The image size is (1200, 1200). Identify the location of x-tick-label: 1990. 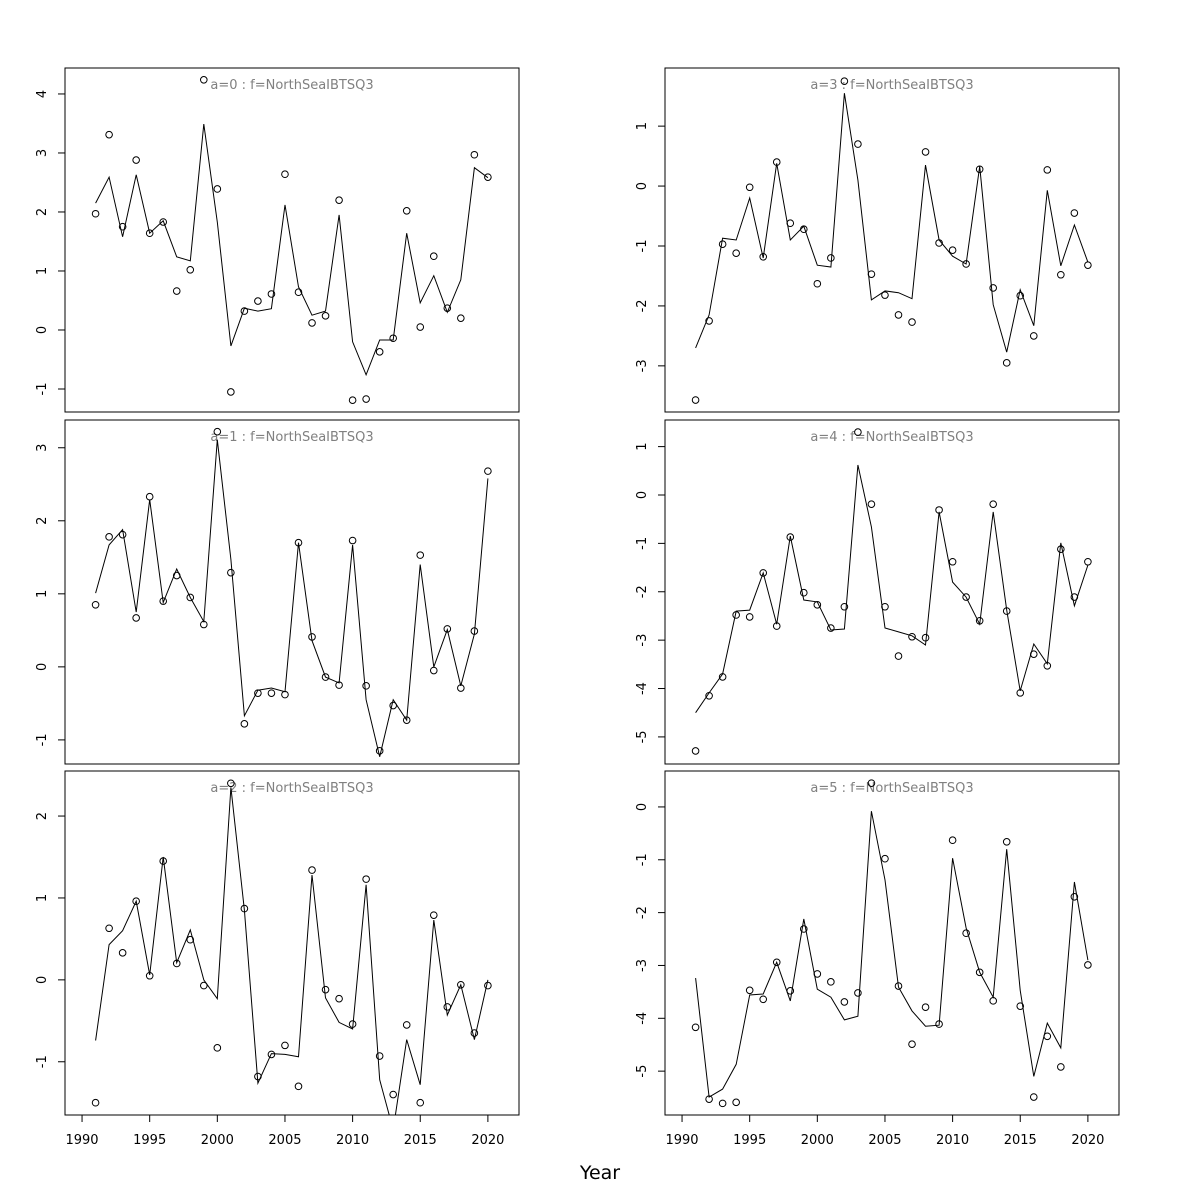
(81, 1140).